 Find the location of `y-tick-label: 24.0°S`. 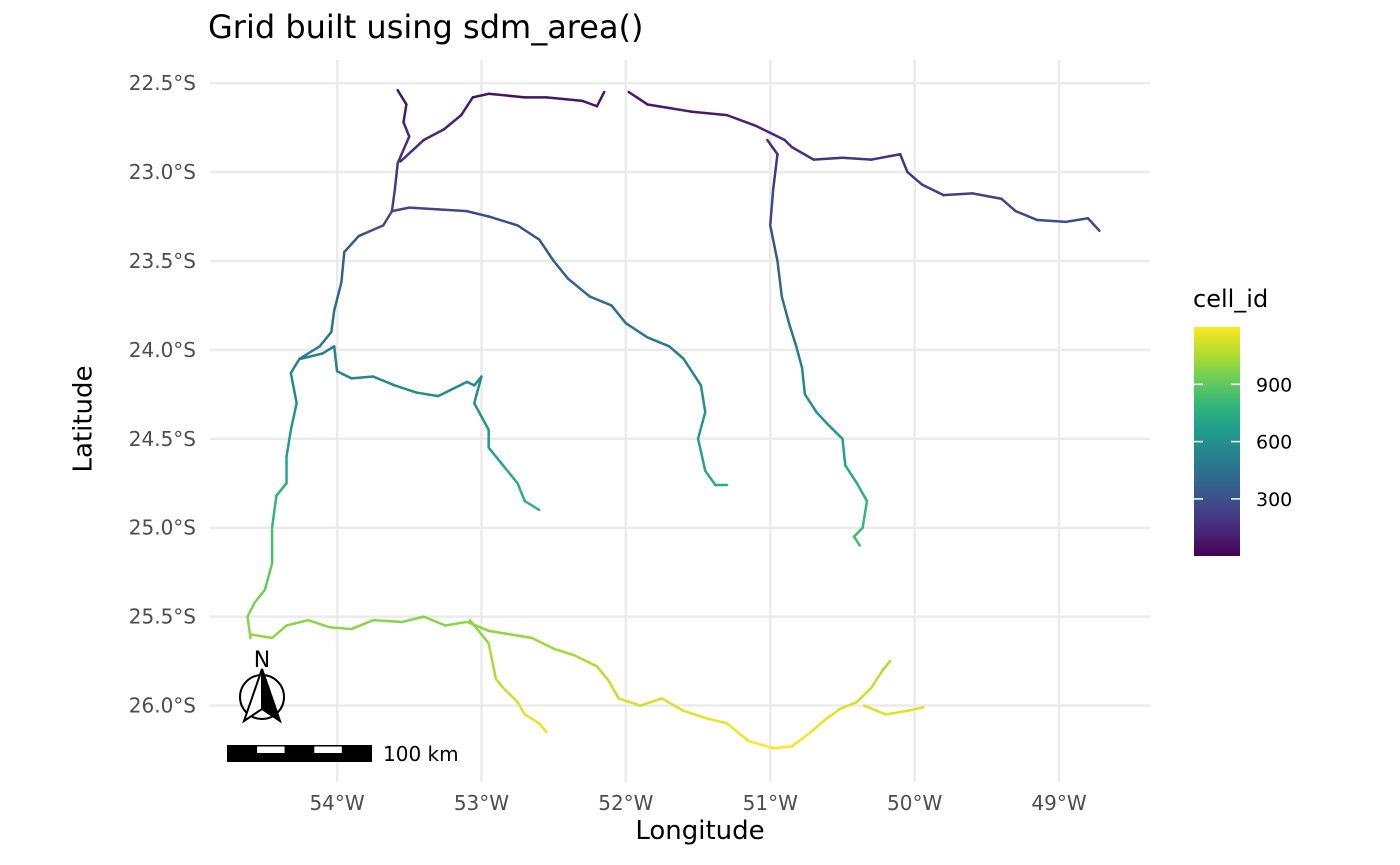

y-tick-label: 24.0°S is located at coordinates (162, 350).